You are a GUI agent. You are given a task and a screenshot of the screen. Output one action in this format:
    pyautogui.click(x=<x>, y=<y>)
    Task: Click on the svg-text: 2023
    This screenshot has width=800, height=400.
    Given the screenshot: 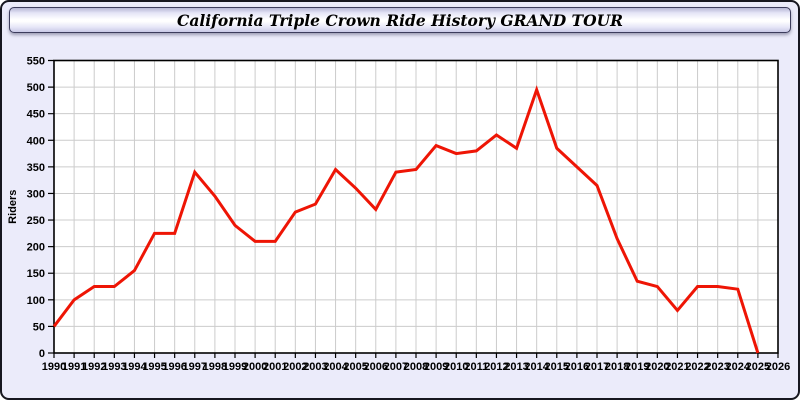 What is the action you would take?
    pyautogui.click(x=717, y=367)
    